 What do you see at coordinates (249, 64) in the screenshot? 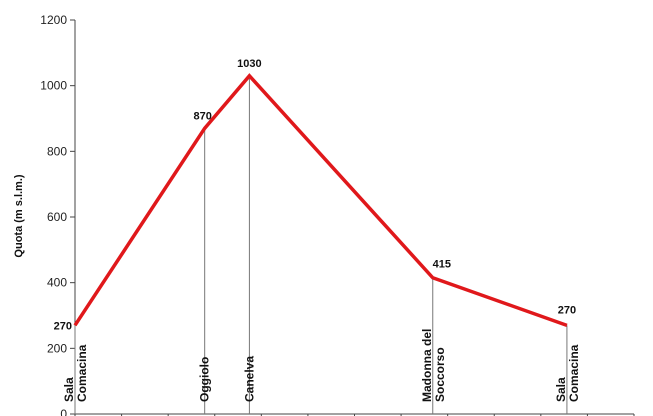
I see `elevation-data-label: 1030` at bounding box center [249, 64].